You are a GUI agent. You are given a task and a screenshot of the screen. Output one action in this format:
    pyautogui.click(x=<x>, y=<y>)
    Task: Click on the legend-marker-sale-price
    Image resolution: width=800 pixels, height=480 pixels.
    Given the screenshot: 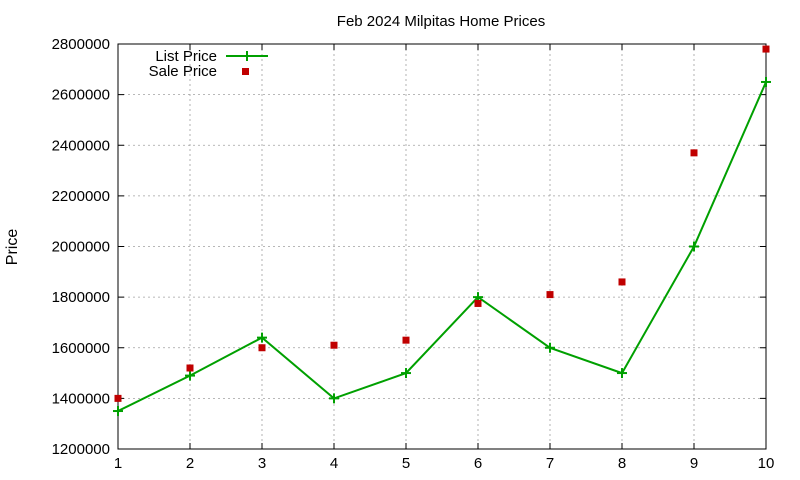 What is the action you would take?
    pyautogui.click(x=245, y=71)
    